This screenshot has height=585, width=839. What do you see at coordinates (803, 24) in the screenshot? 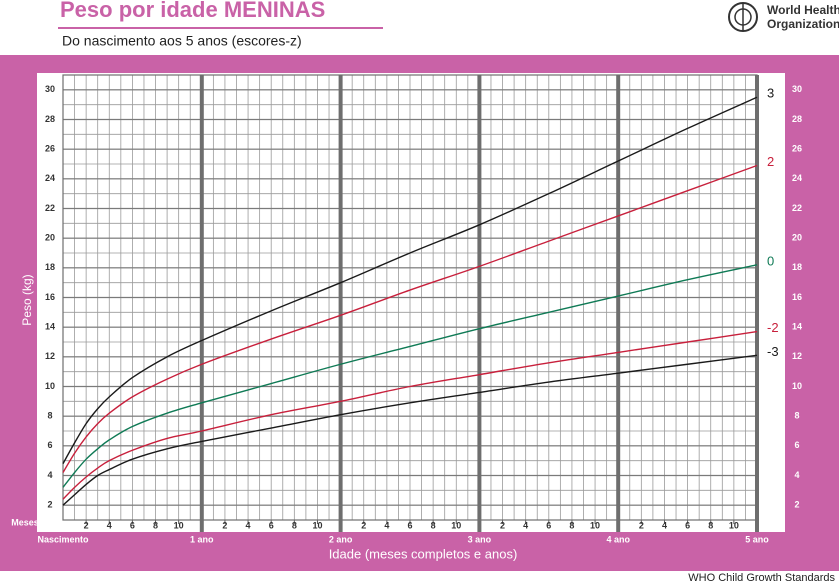
I see `org-name: Organization` at bounding box center [803, 24].